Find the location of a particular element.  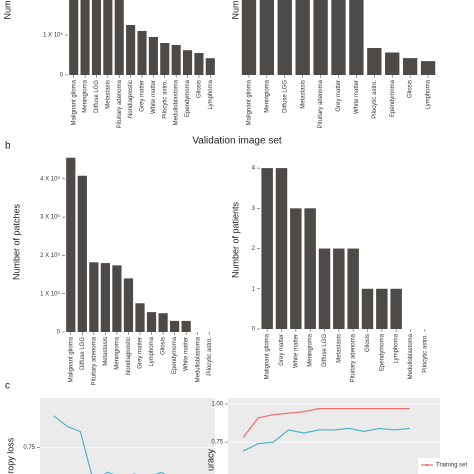

legend-marker is located at coordinates (427, 465).